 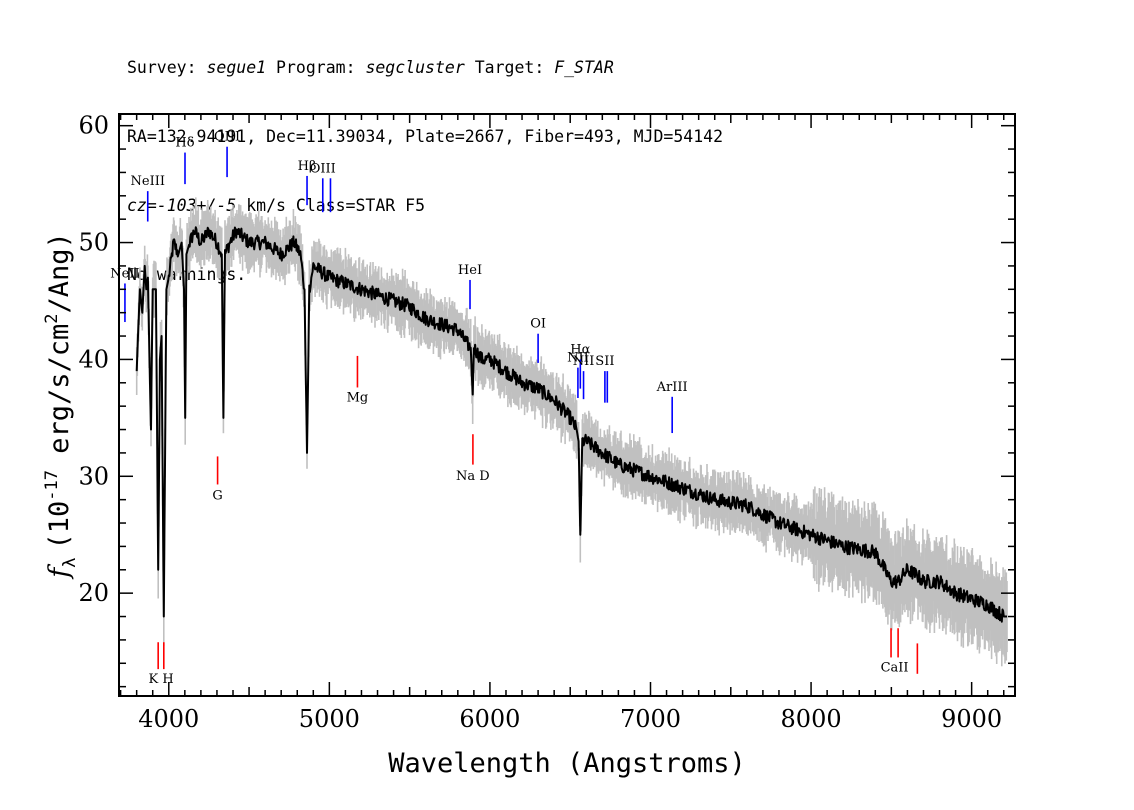 I want to click on survey-value: segue1, so click(x=236, y=67).